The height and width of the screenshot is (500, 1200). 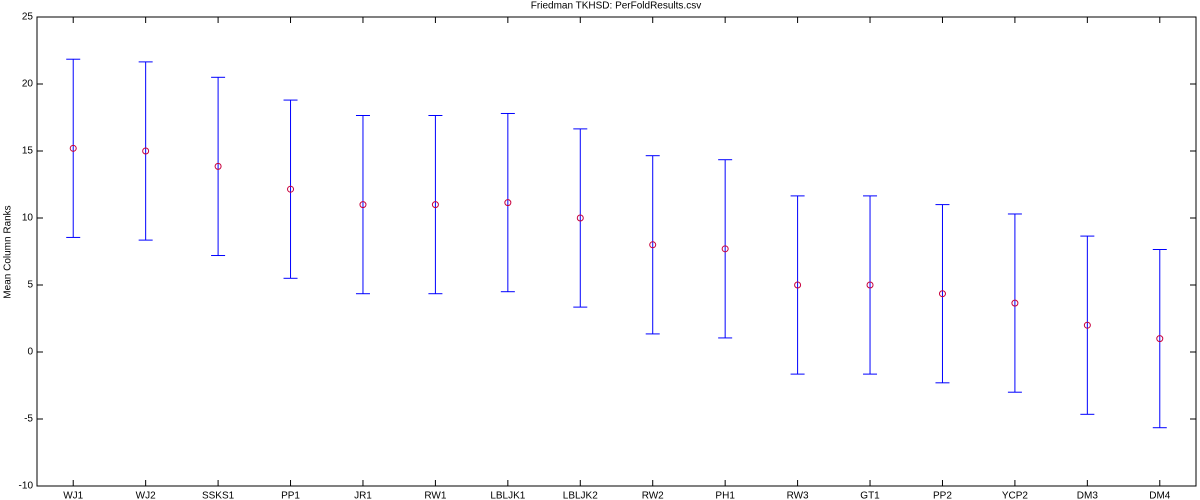 What do you see at coordinates (290, 495) in the screenshot?
I see `x-tick-label: PP1` at bounding box center [290, 495].